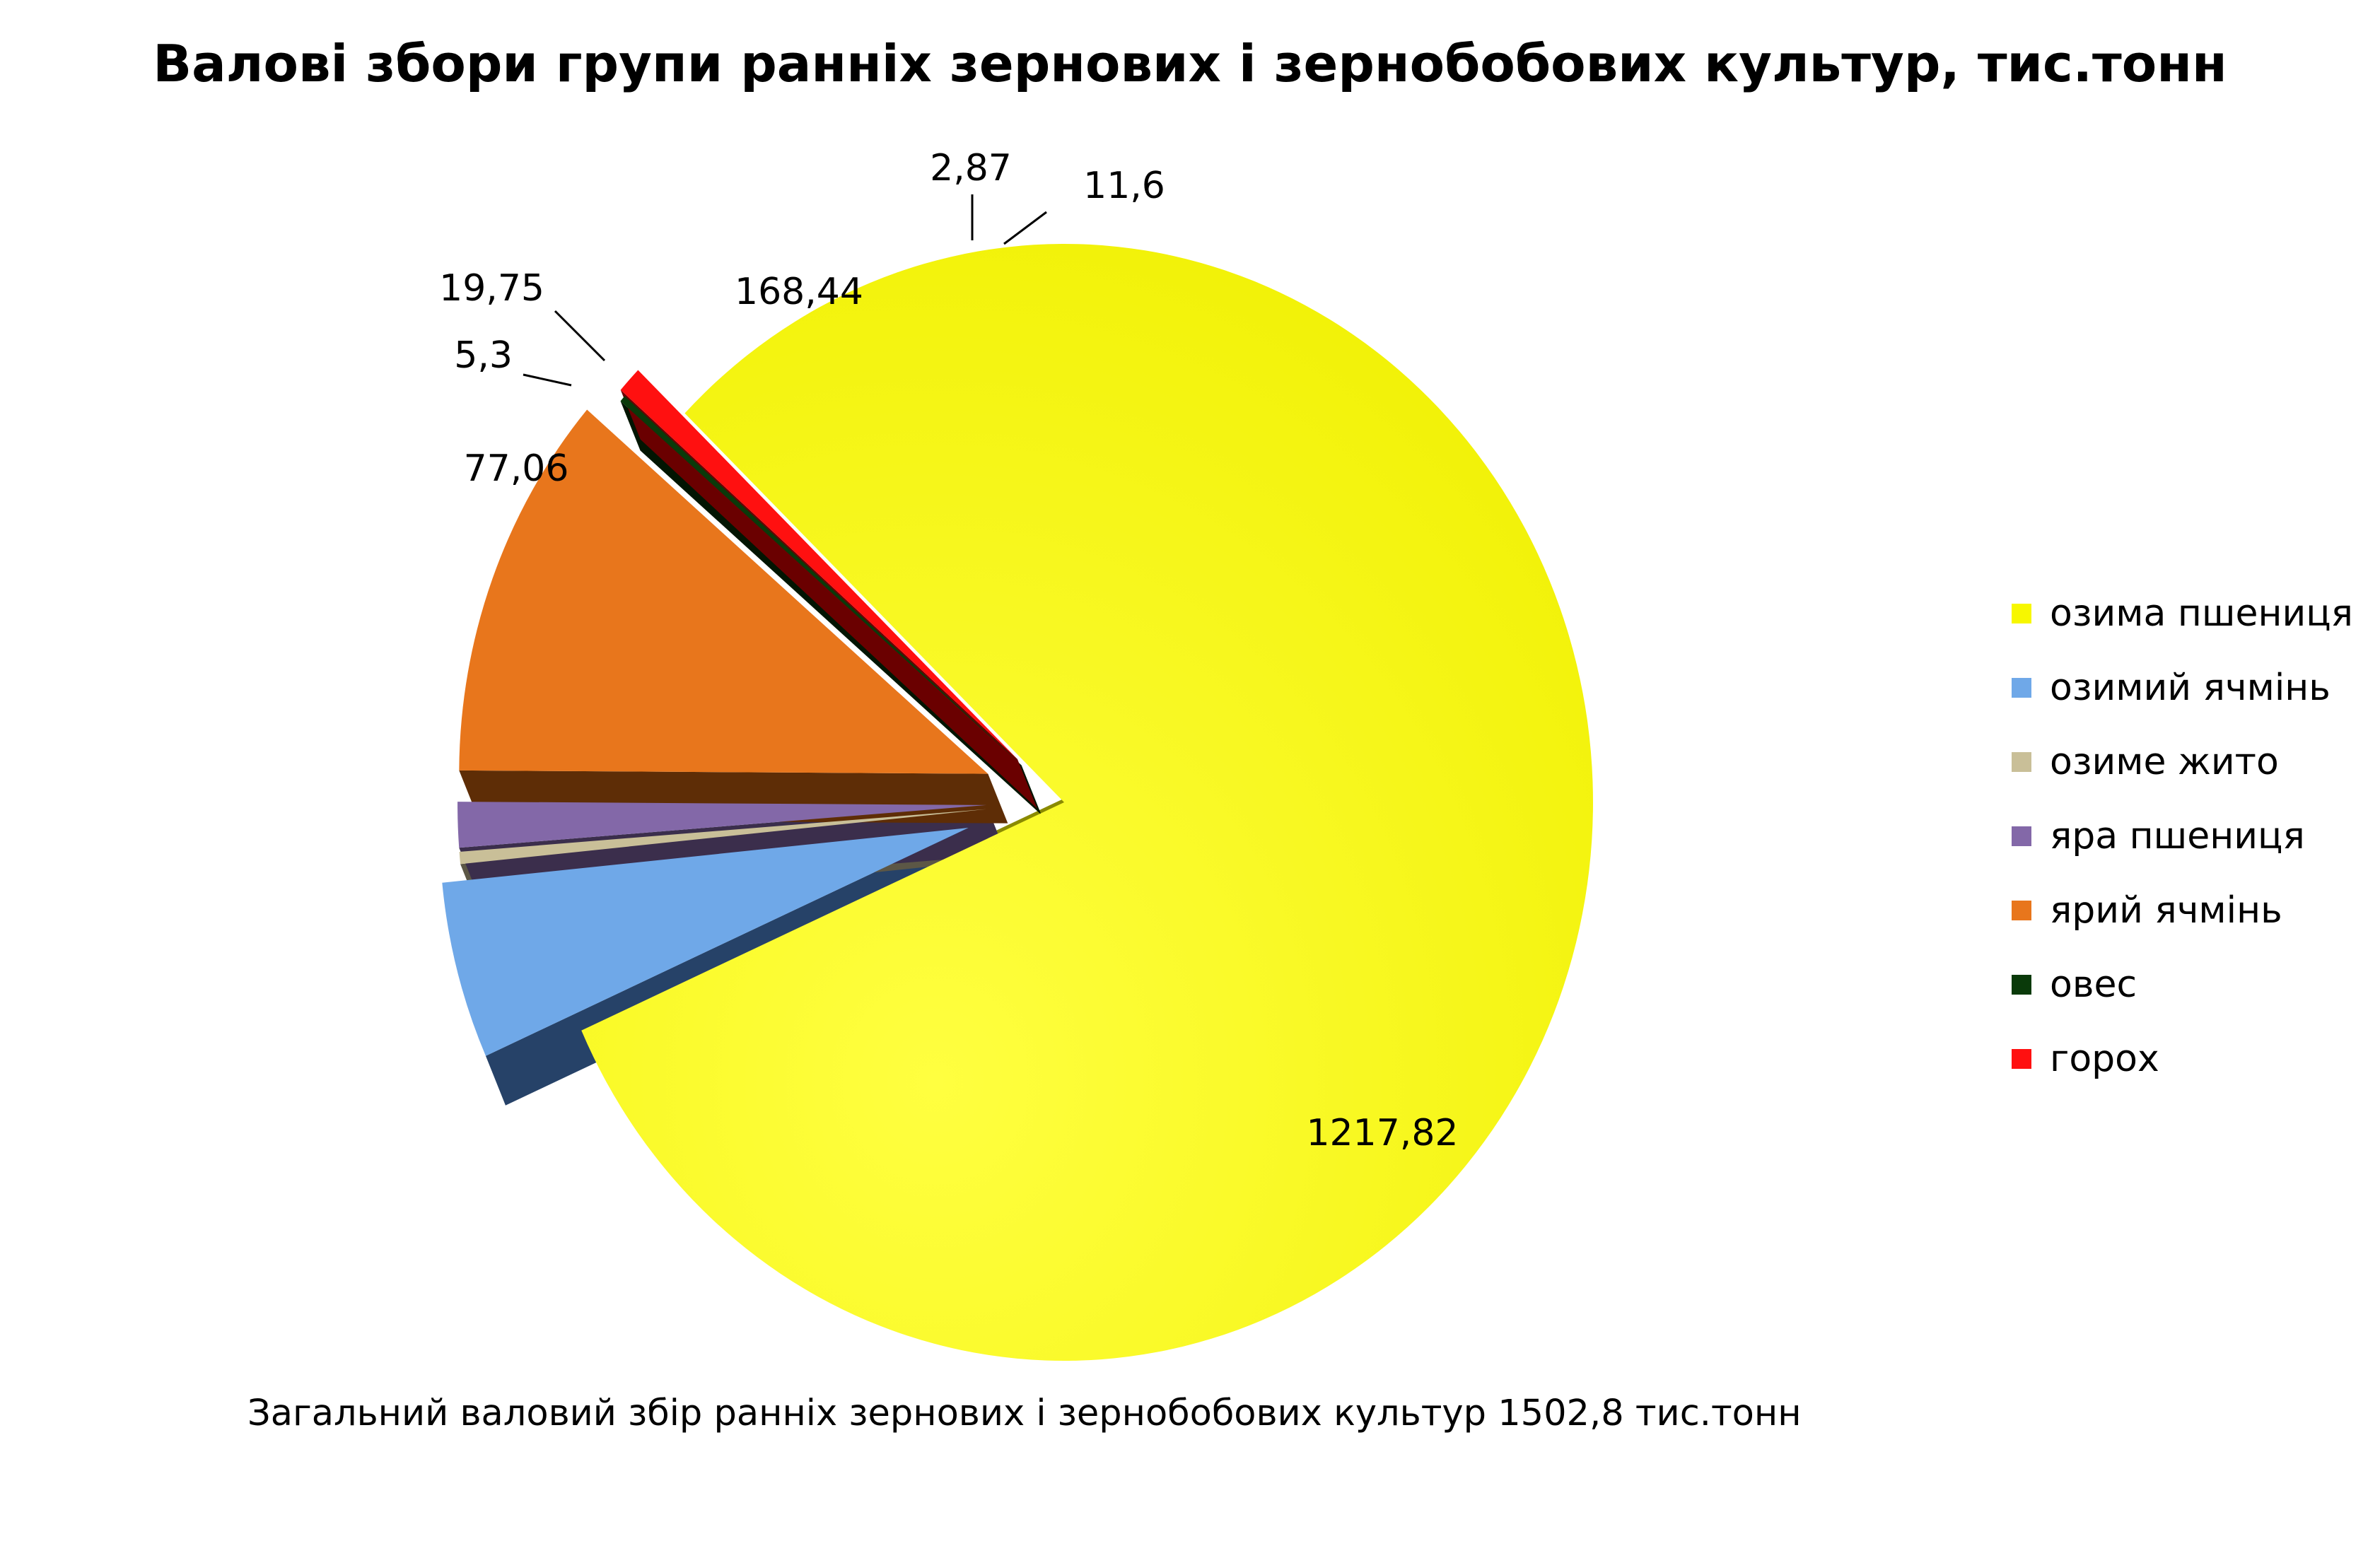  I want to click on legend-item-1: озимий ячмінь, so click(2182, 687).